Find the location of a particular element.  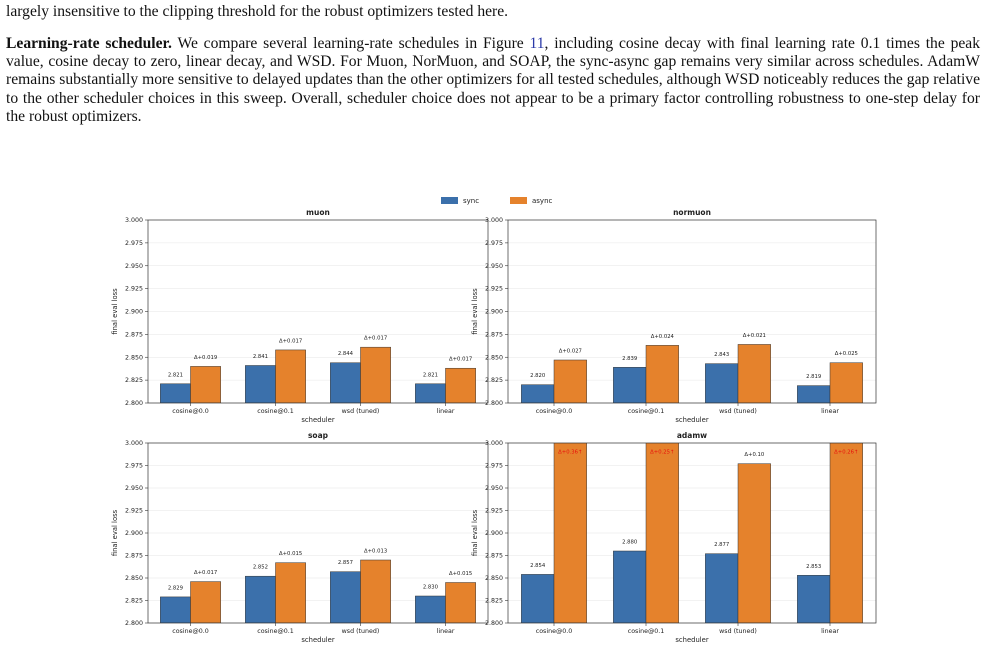

delta-label: Δ+0.013 is located at coordinates (375, 552).